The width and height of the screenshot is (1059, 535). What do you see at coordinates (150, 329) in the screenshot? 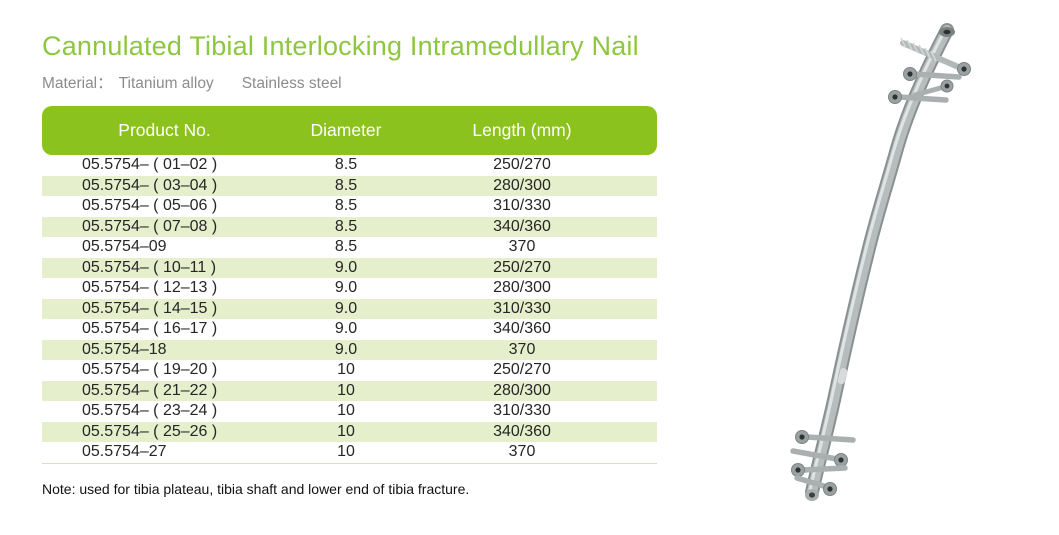
I see `cell-product-no: 05.5754– ( 16–17 )` at bounding box center [150, 329].